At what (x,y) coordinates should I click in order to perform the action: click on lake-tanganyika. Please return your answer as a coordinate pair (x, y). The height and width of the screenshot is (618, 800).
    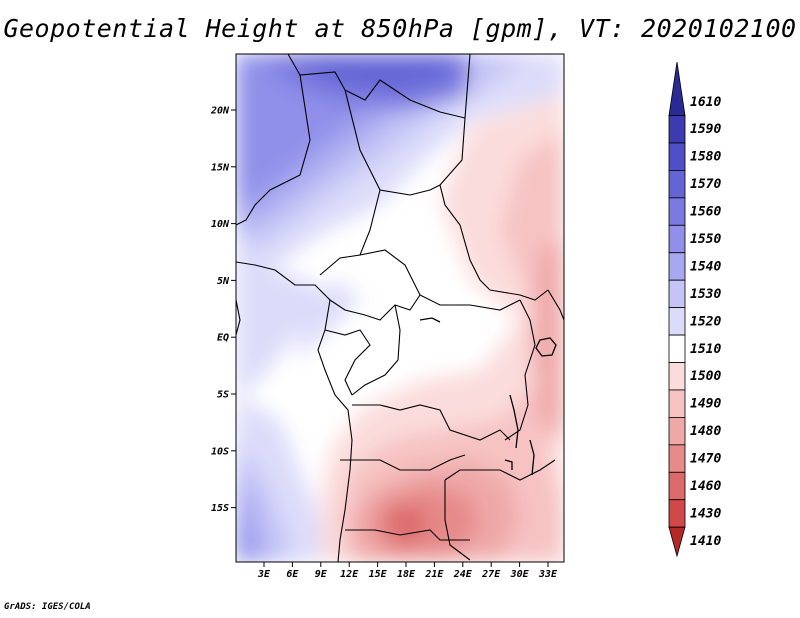
    Looking at the image, I should click on (514, 421).